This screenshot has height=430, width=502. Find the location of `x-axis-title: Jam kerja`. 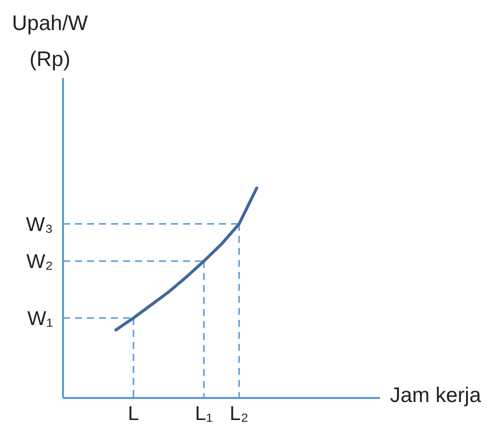

x-axis-title: Jam kerja is located at coordinates (436, 396).